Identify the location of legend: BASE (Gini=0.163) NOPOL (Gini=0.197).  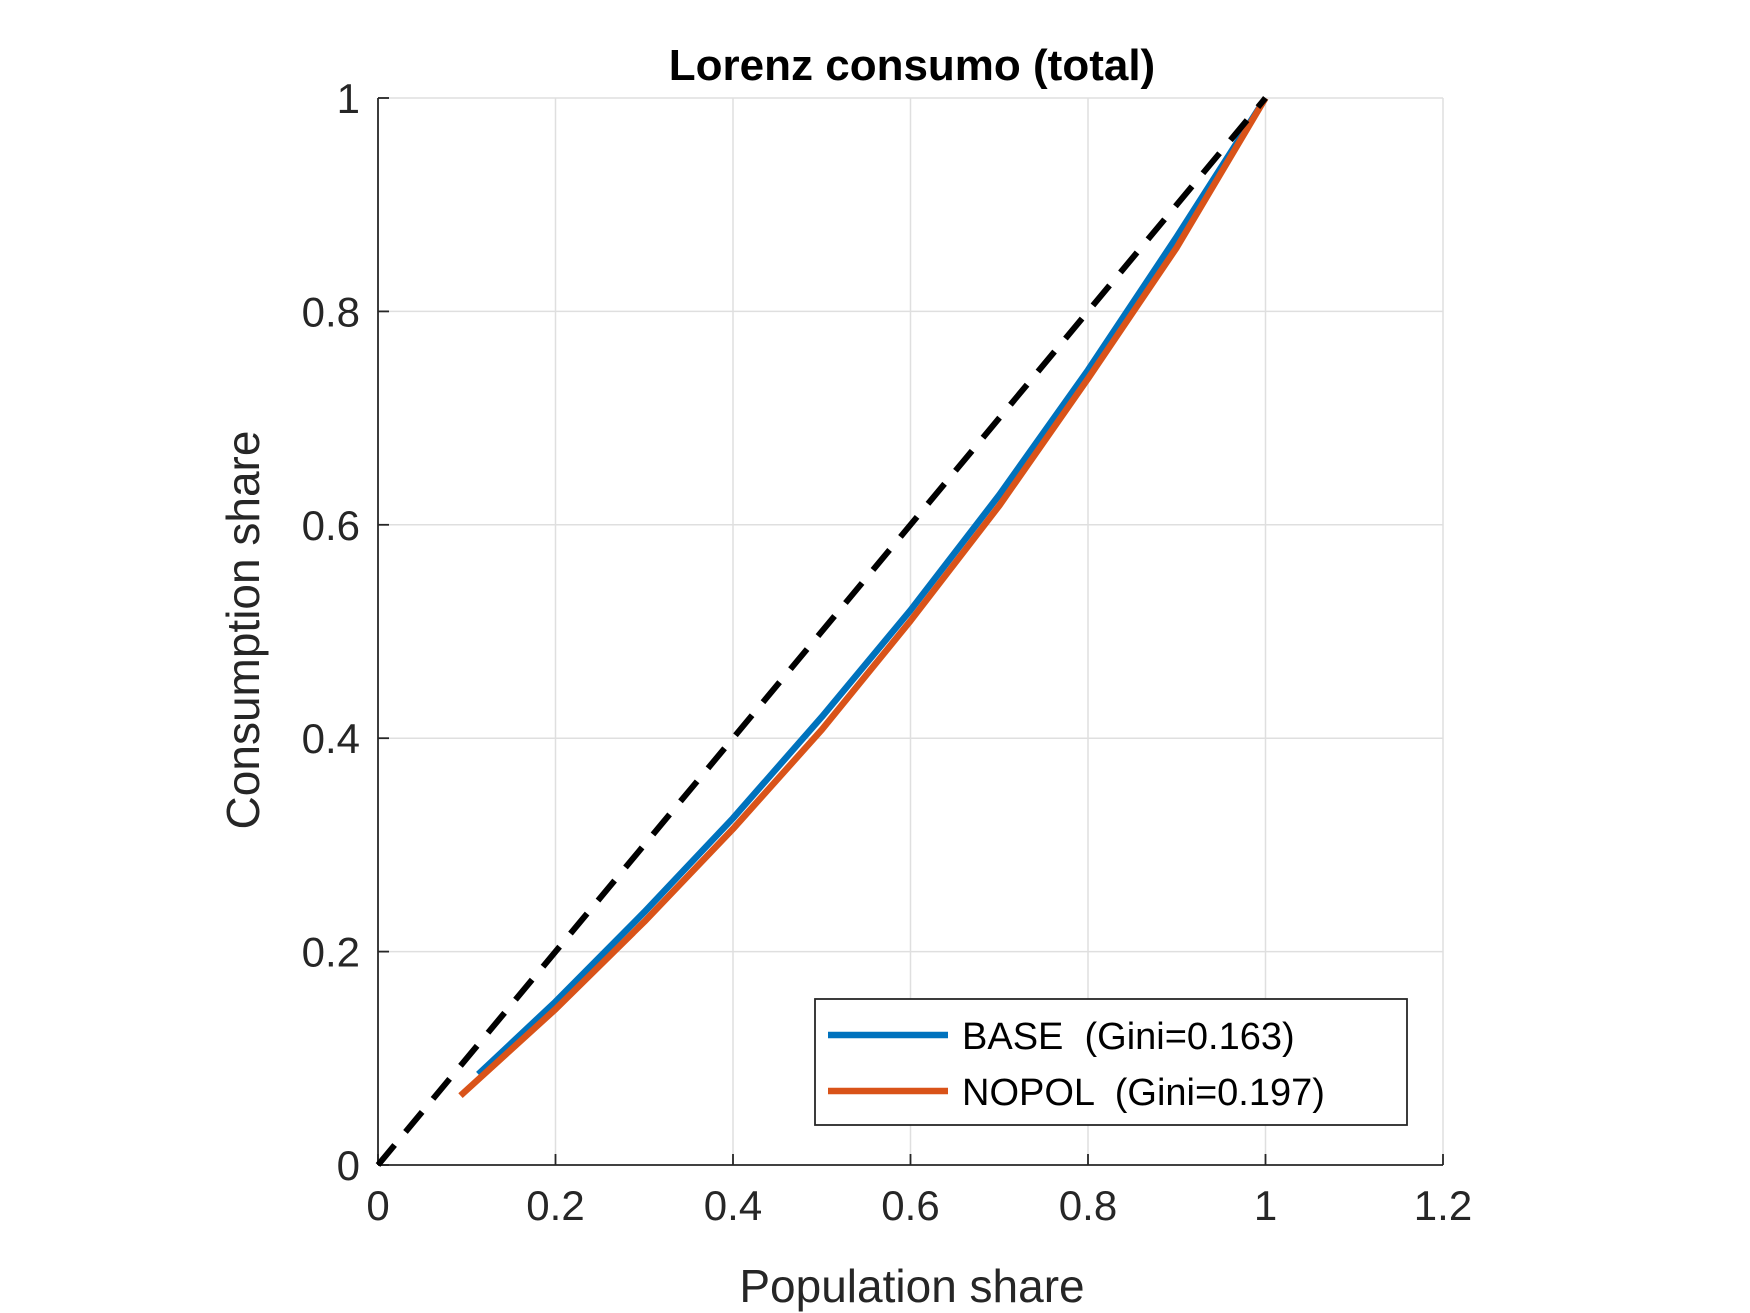
(1111, 1062).